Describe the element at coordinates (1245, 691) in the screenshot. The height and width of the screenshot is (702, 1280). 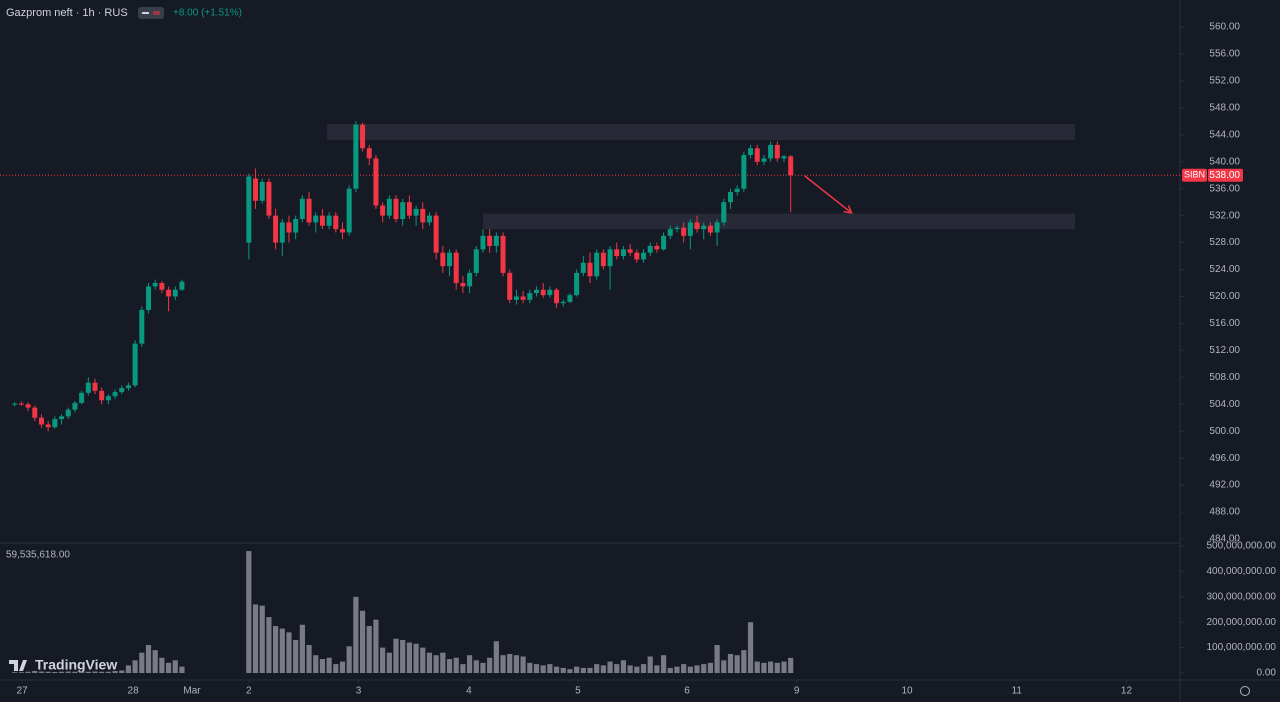
I see `settings-icon` at that location.